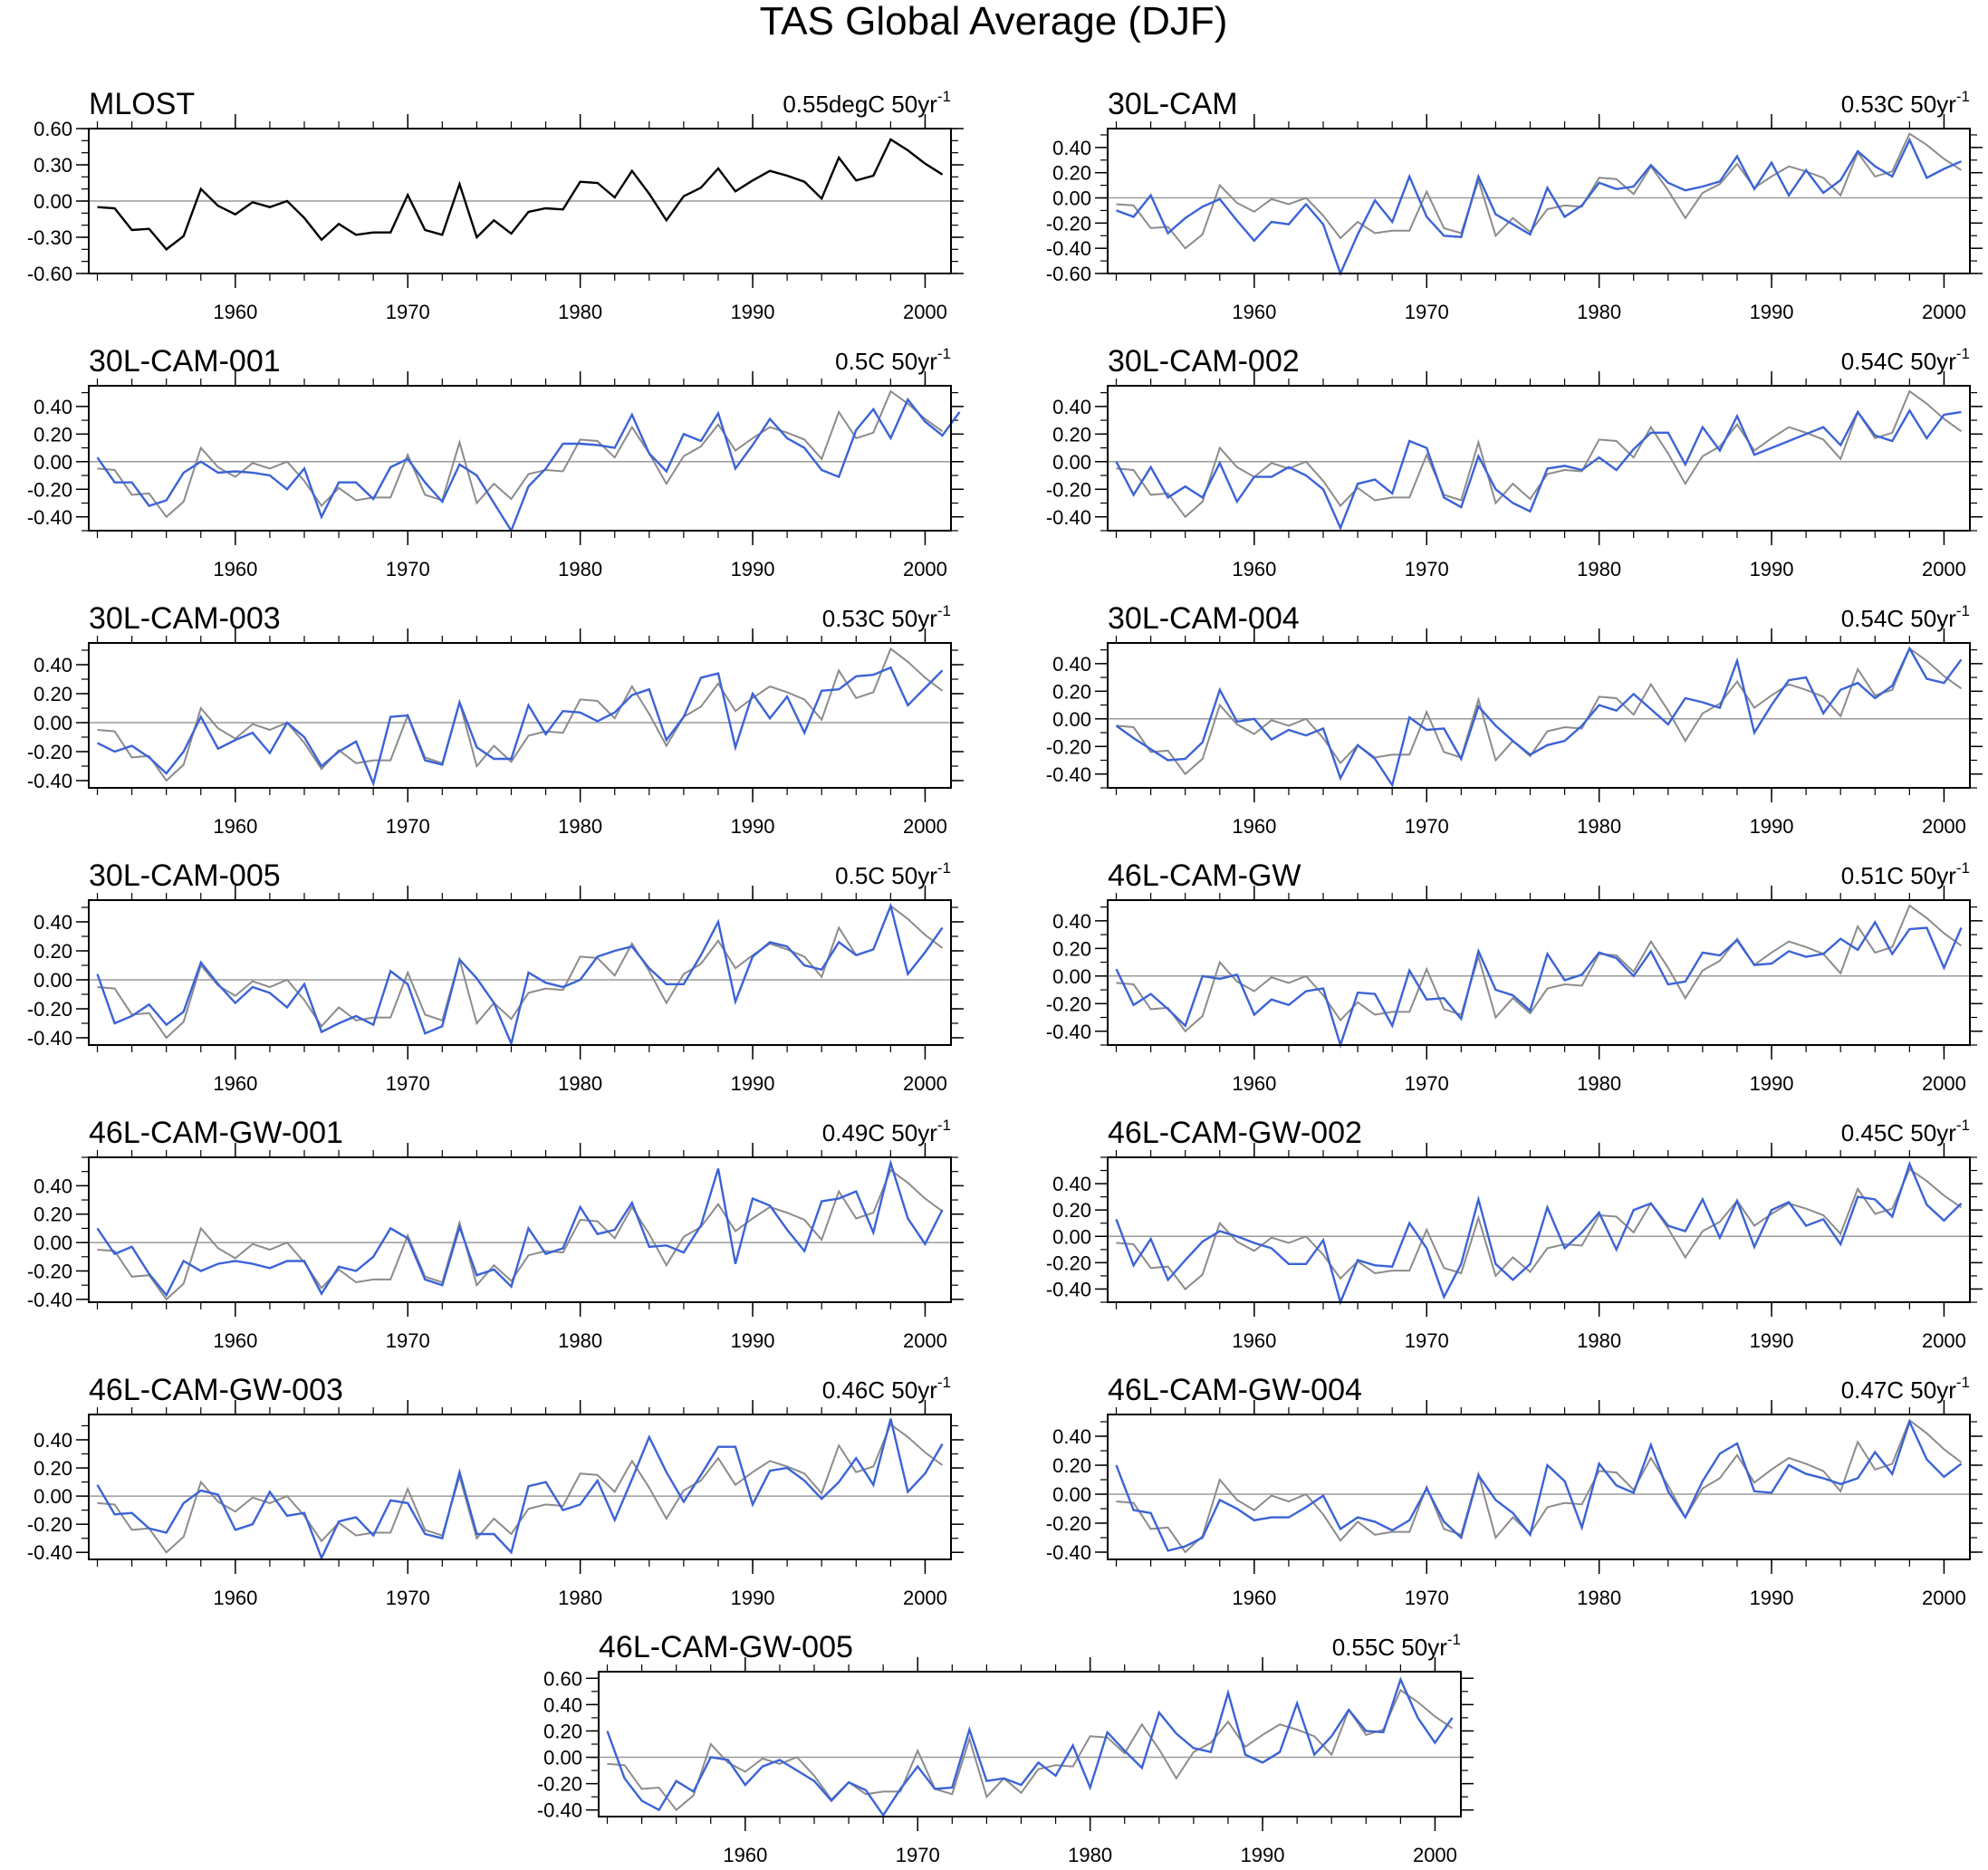 Image resolution: width=1988 pixels, height=1870 pixels. Describe the element at coordinates (1235, 1390) in the screenshot. I see `panel-title: 46L-CAM-GW-004` at that location.